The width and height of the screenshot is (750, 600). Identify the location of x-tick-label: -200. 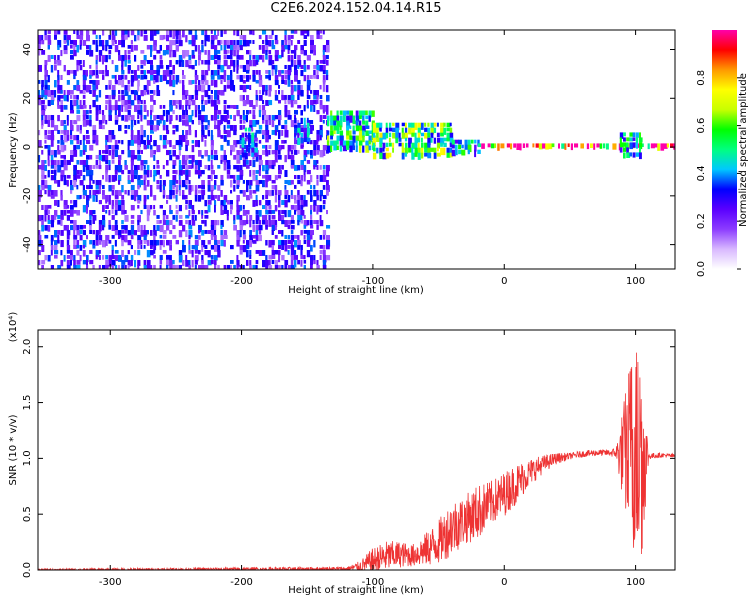
(241, 582).